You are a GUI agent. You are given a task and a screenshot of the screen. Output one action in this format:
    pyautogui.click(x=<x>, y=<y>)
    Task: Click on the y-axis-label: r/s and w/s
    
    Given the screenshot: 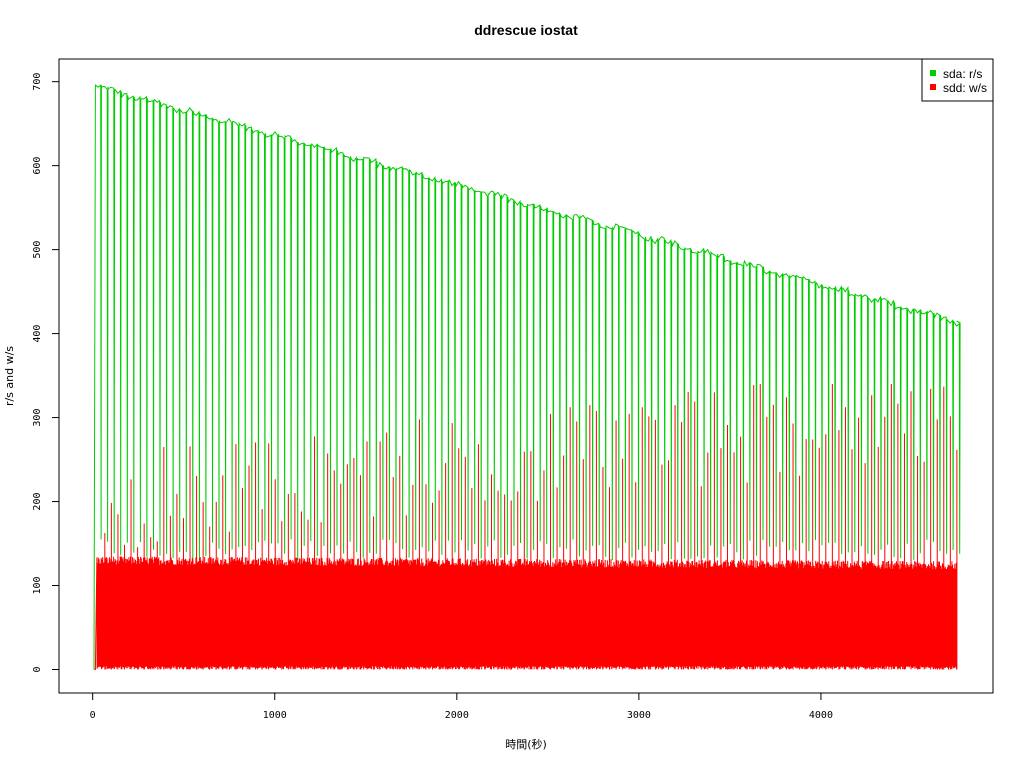 What is the action you would take?
    pyautogui.click(x=9, y=376)
    